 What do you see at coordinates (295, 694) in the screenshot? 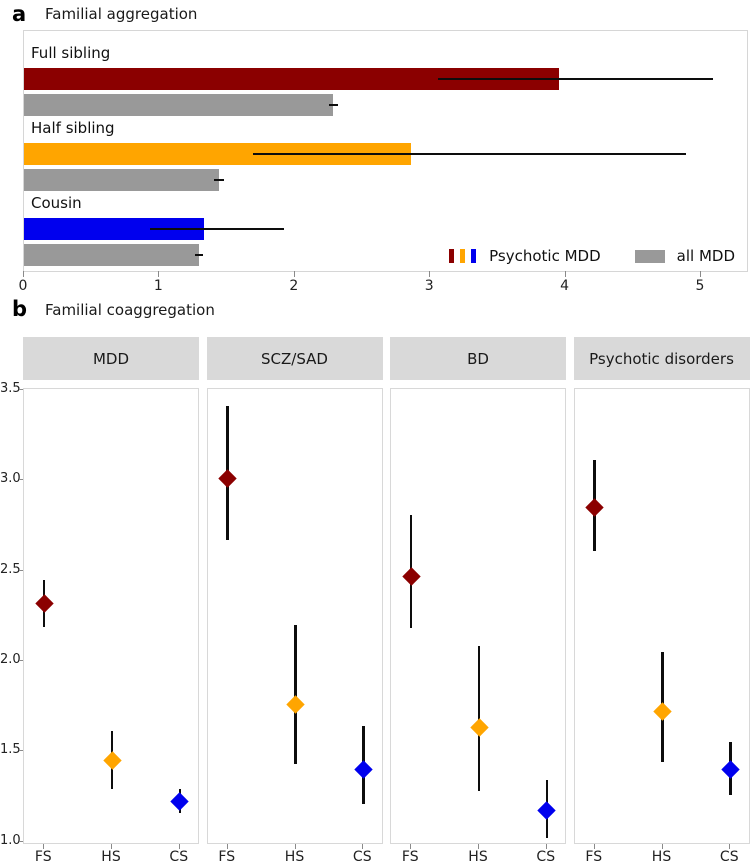
I see `confidence-interval` at bounding box center [295, 694].